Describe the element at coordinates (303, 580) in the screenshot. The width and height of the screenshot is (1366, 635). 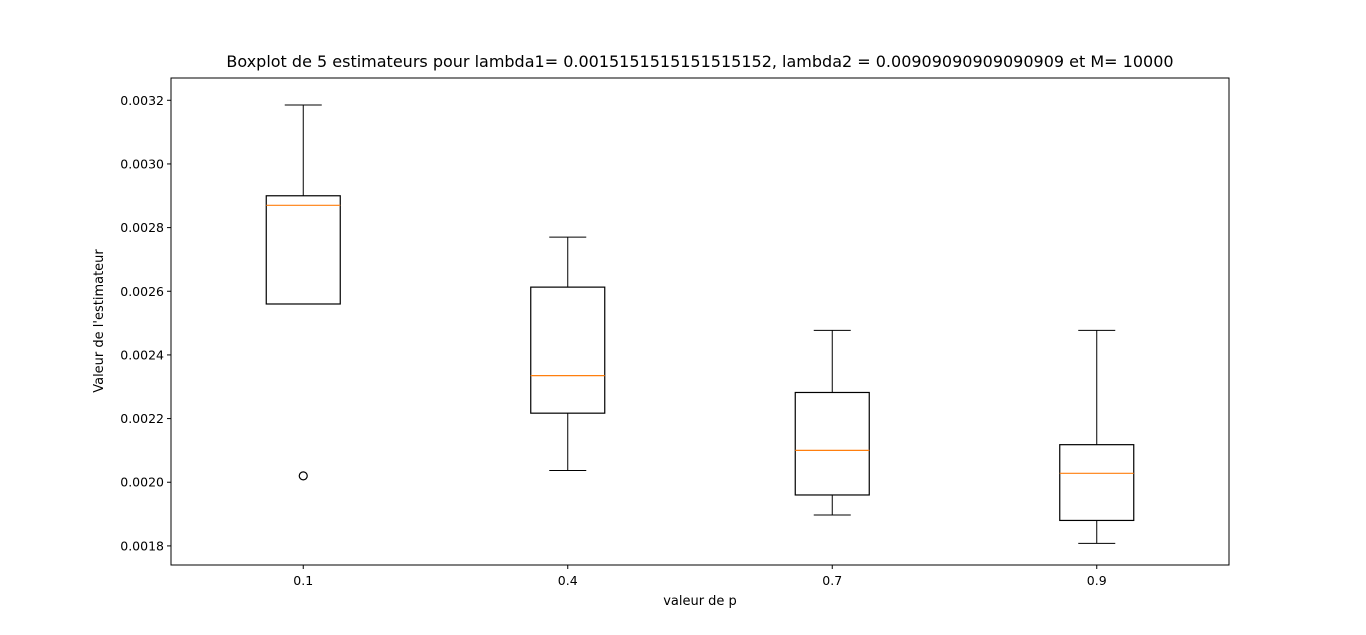
I see `x-tick-label: 0.1` at that location.